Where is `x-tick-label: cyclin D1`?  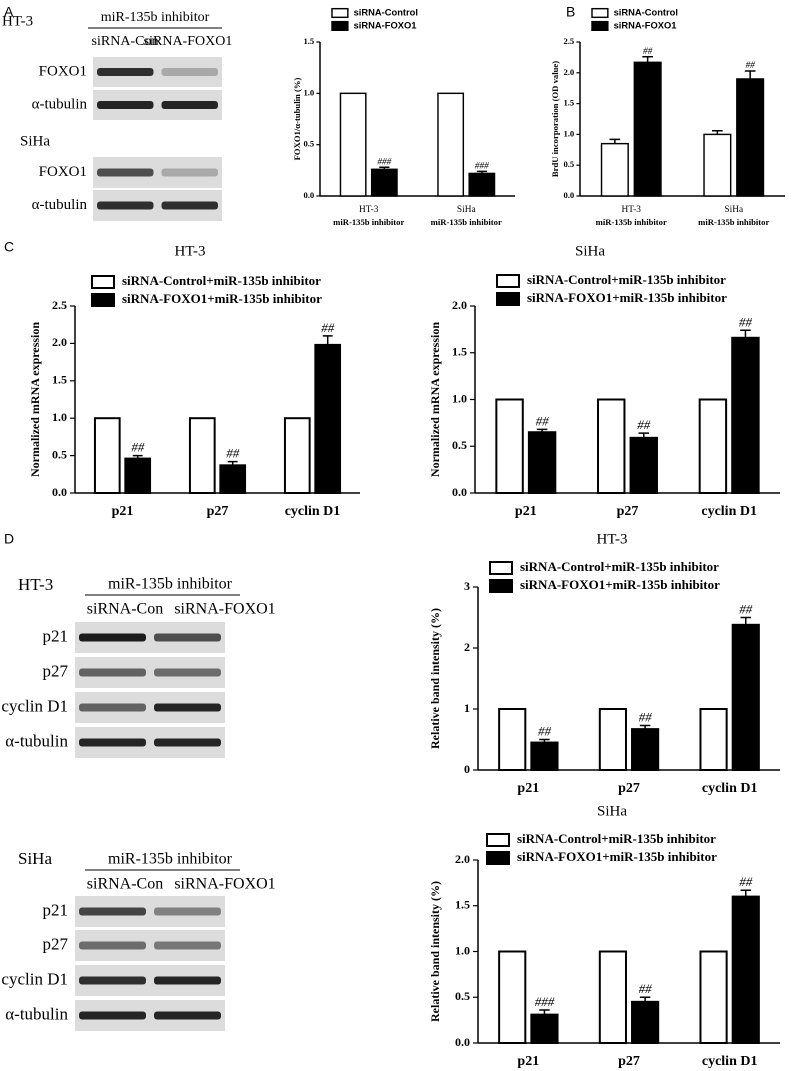
x-tick-label: cyclin D1 is located at coordinates (313, 511).